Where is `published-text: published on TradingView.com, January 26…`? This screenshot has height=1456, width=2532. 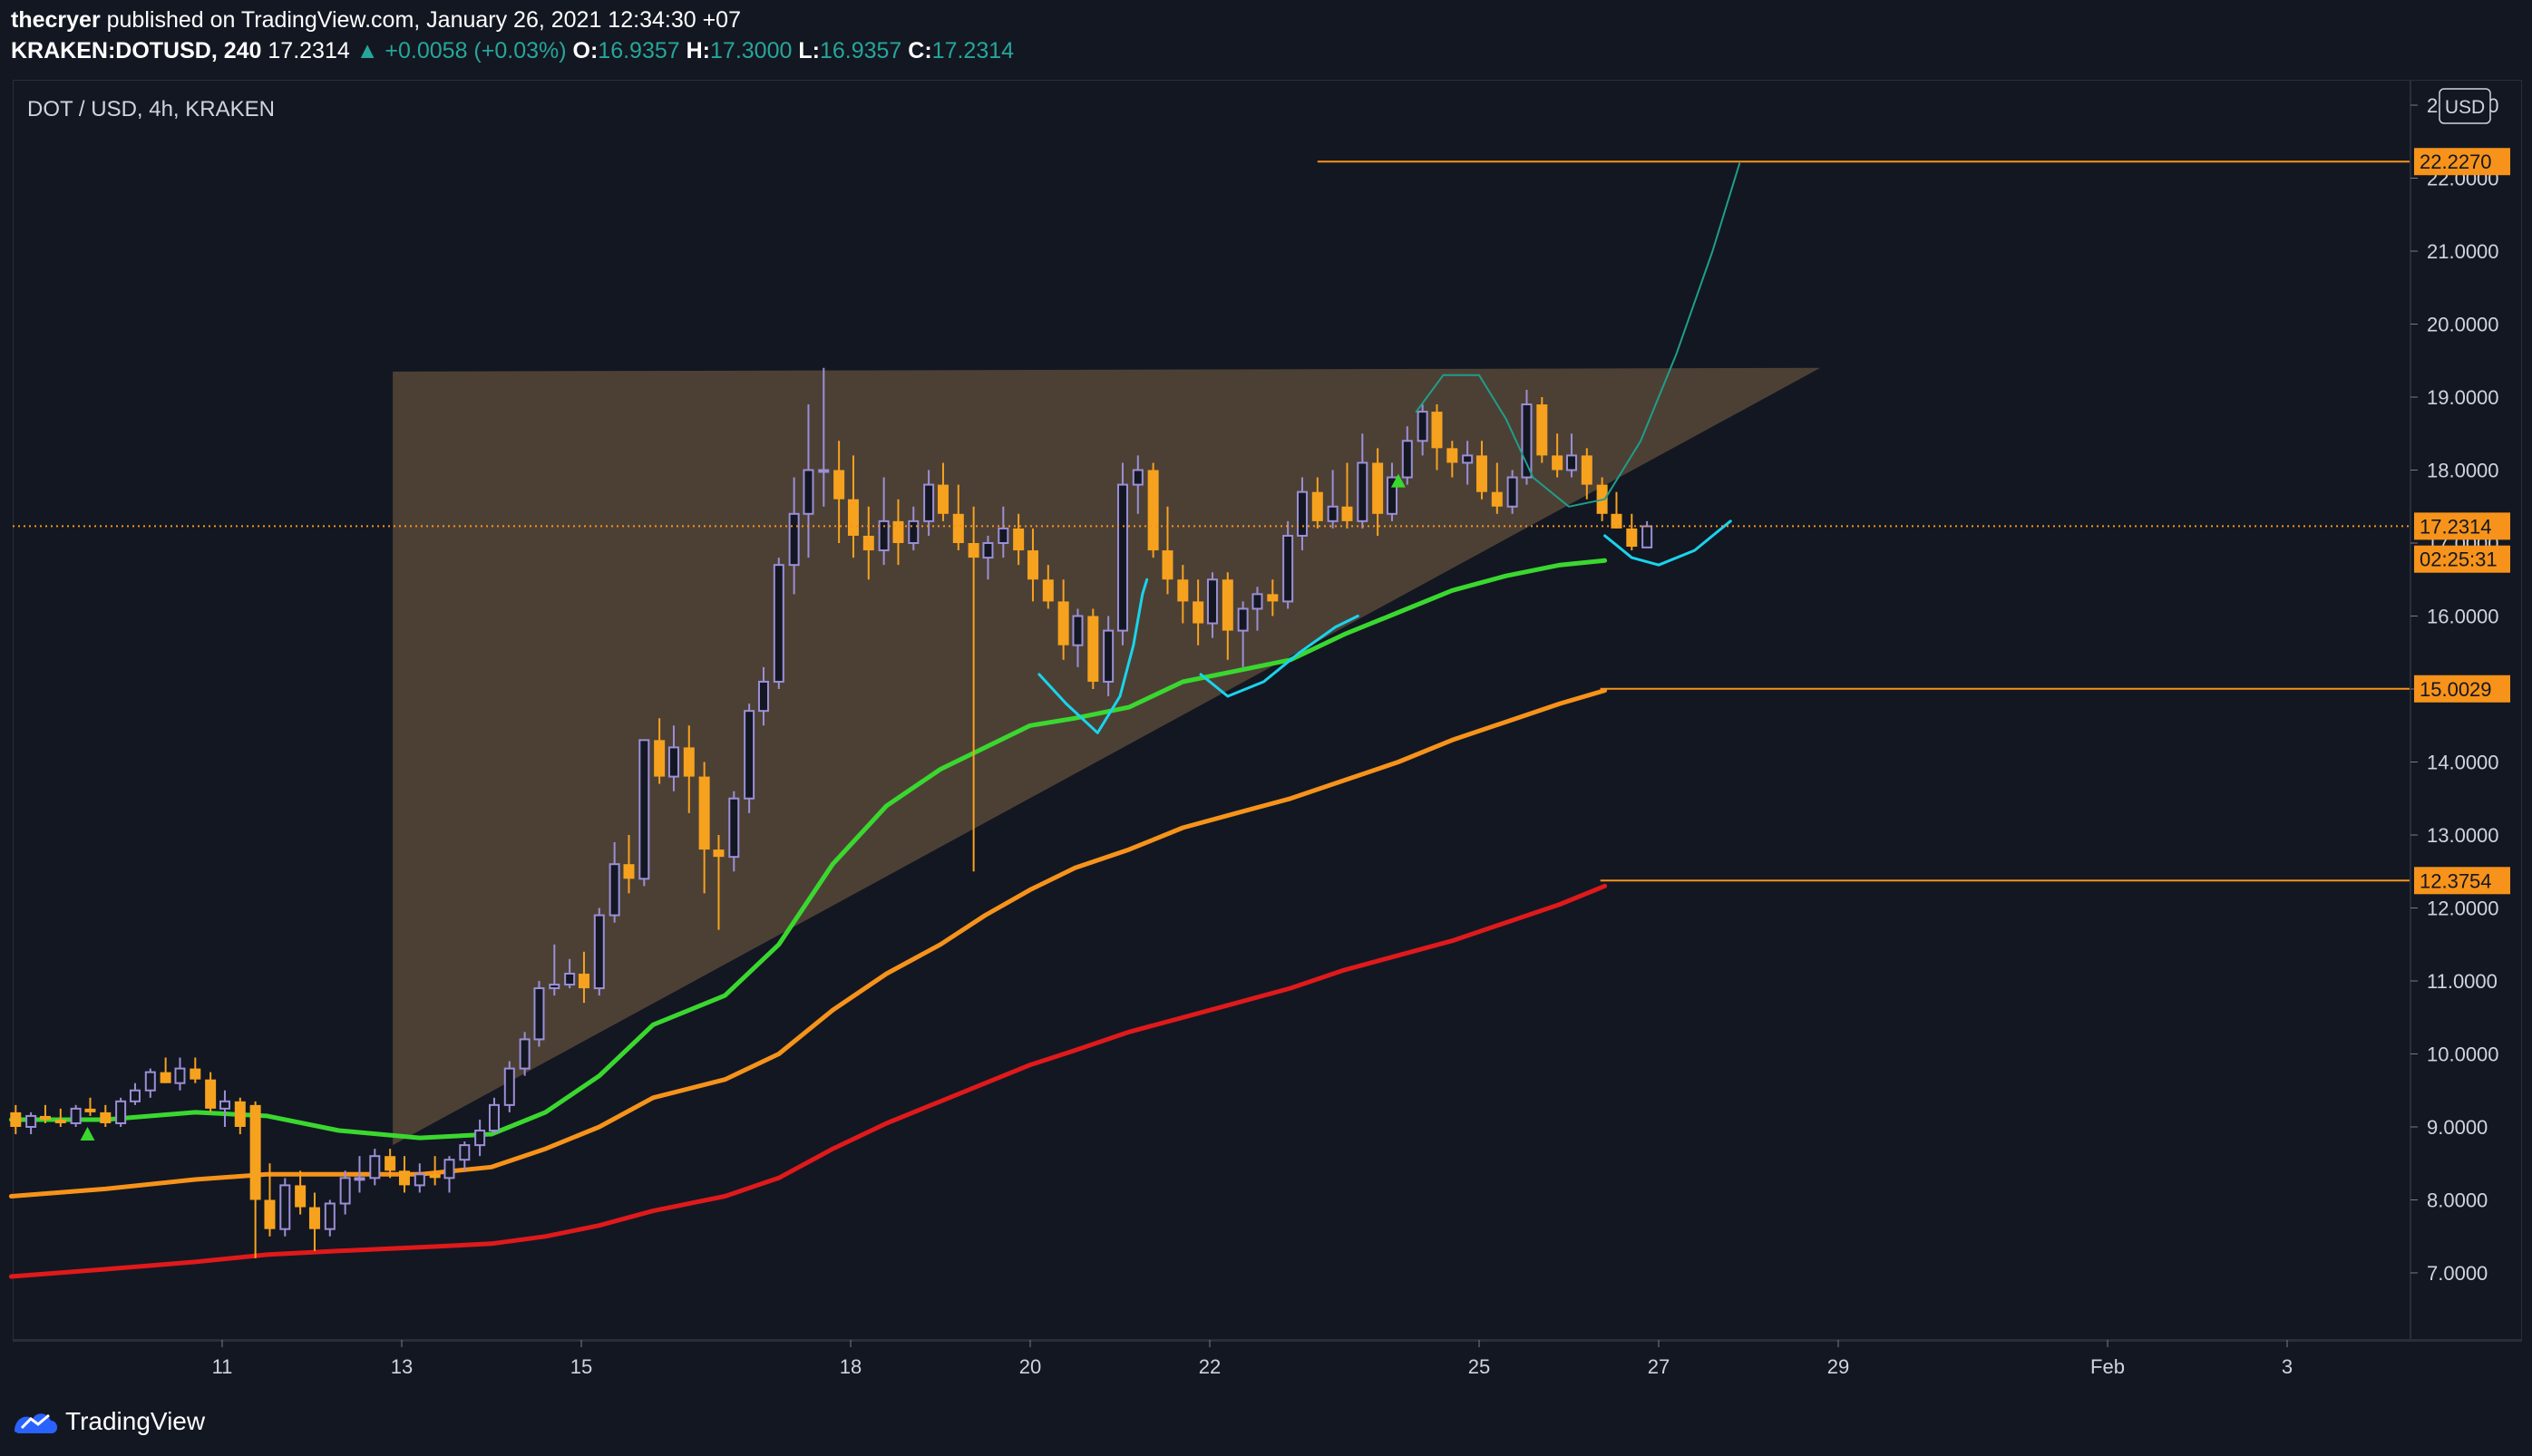
published-text: published on TradingView.com, January 26… is located at coordinates (423, 20).